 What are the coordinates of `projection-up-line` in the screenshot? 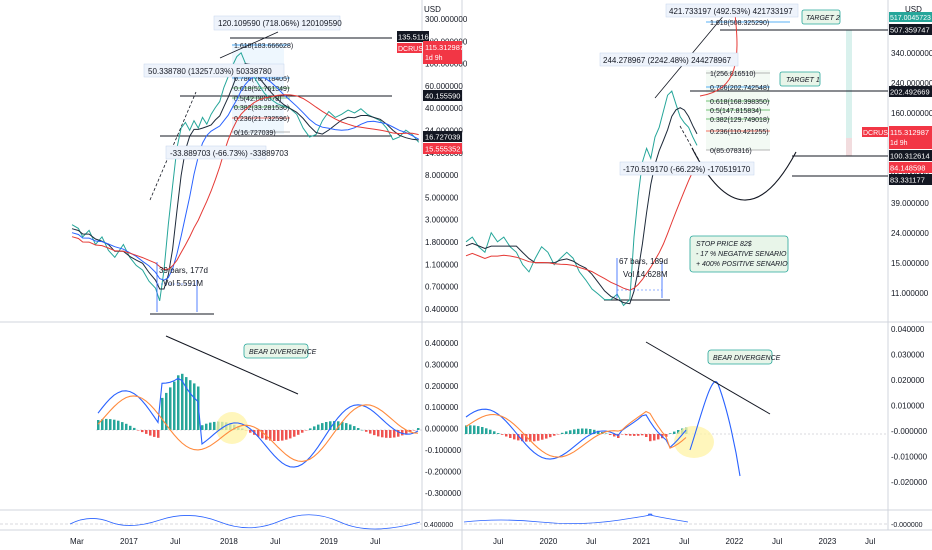 It's located at (718, 55).